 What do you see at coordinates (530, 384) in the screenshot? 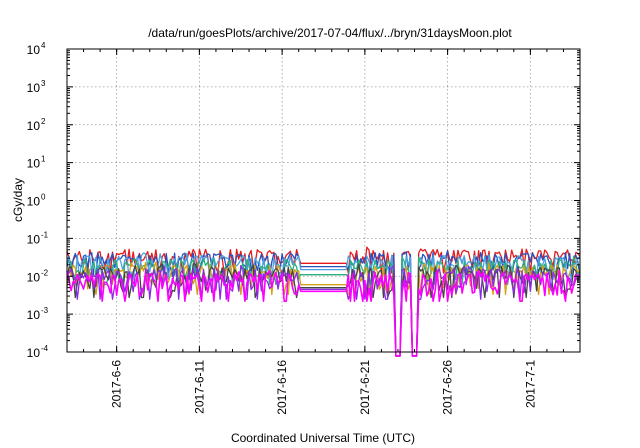
I see `x-tick-label: 2017-7-1` at bounding box center [530, 384].